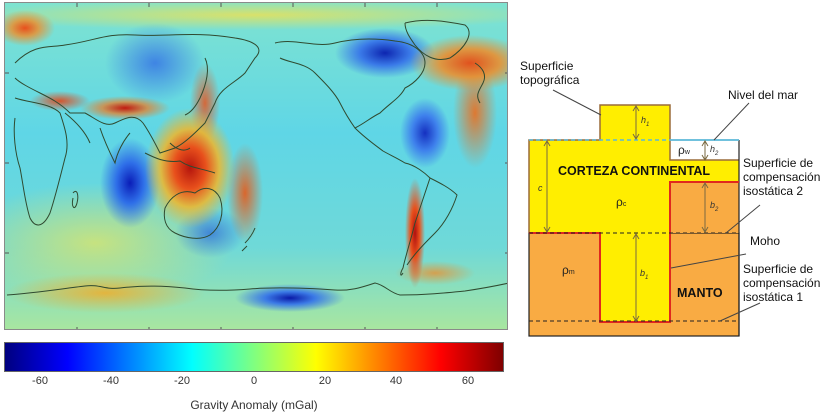  Describe the element at coordinates (644, 274) in the screenshot. I see `symbol-b1: b1` at that location.